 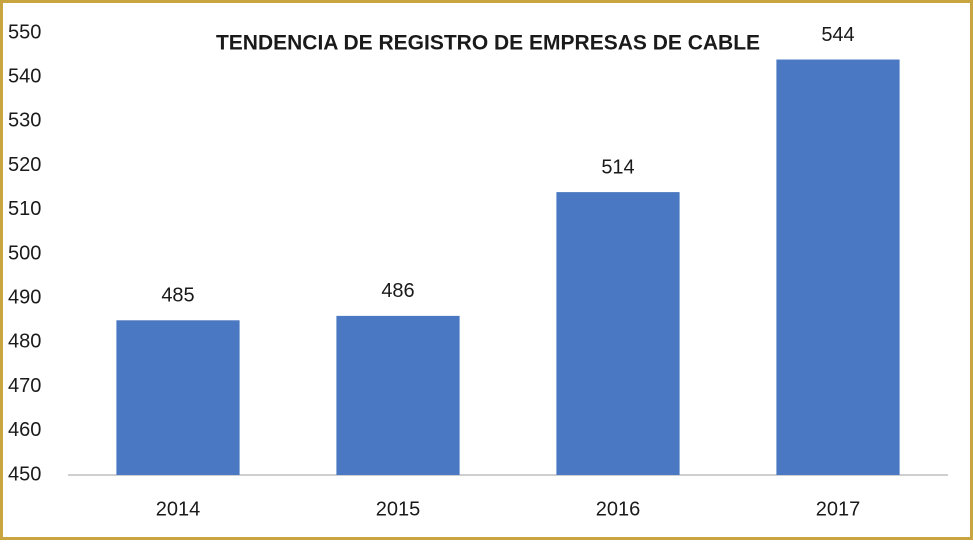 What do you see at coordinates (24, 121) in the screenshot?
I see `y-tick-label: 530` at bounding box center [24, 121].